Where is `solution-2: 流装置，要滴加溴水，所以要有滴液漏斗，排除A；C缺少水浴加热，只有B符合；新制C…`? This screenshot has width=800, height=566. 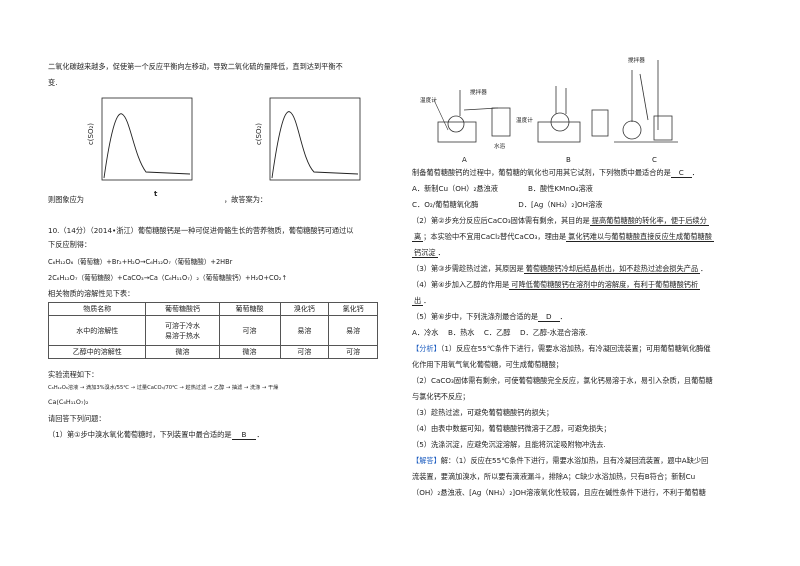 solution-2: 流装置，要滴加溴水，所以要有滴液漏斗，排除A；C缺少水浴加热，只有B符合；新制C… is located at coordinates (554, 476).